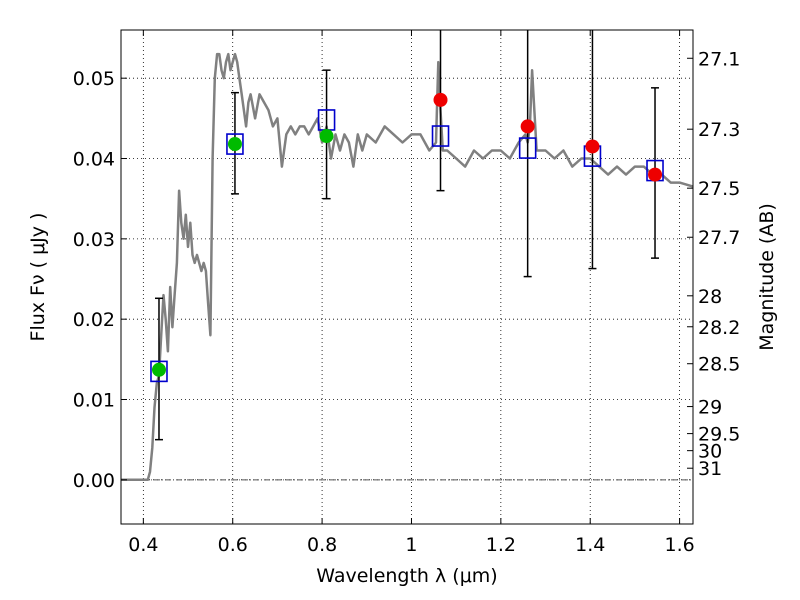 This screenshot has height=600, width=800. What do you see at coordinates (143, 545) in the screenshot?
I see `x-tick-label: 0.4` at bounding box center [143, 545].